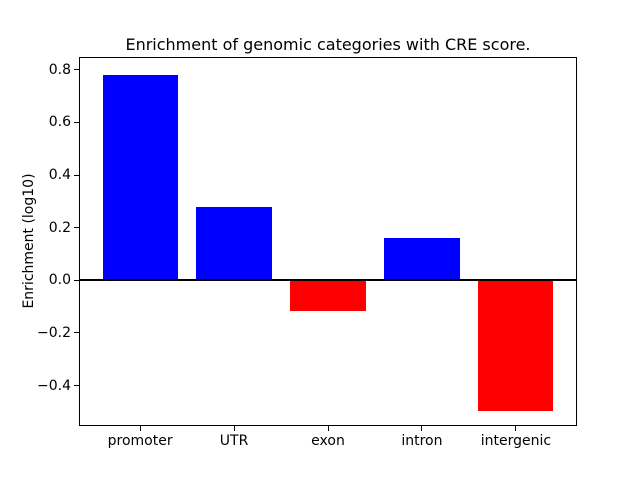 The image size is (640, 480). Describe the element at coordinates (328, 441) in the screenshot. I see `x-tick-label-exon: exon` at that location.